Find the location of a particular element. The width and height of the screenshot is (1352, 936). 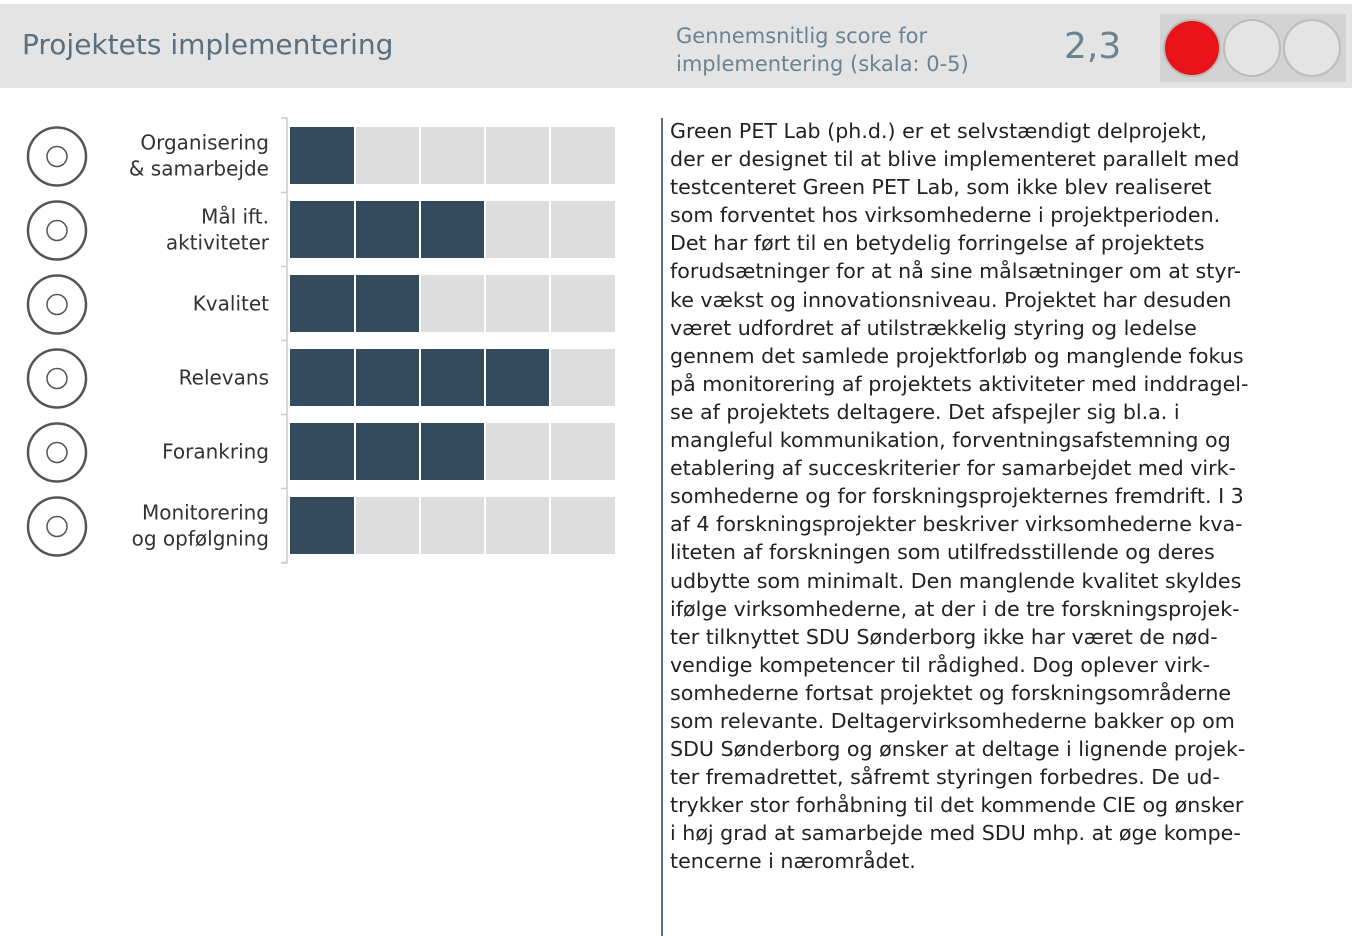

traffic-light is located at coordinates (1253, 48).